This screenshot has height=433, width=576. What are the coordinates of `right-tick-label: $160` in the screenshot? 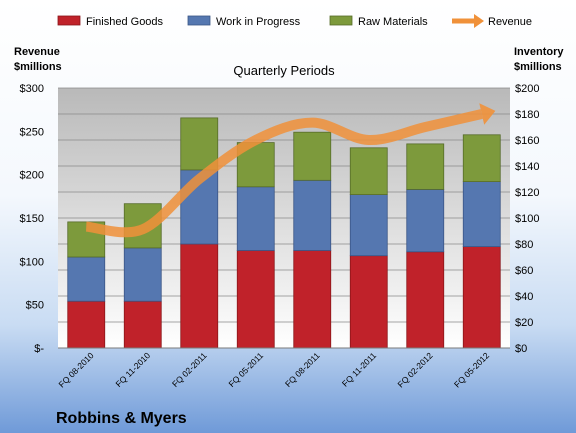 It's located at (527, 141).